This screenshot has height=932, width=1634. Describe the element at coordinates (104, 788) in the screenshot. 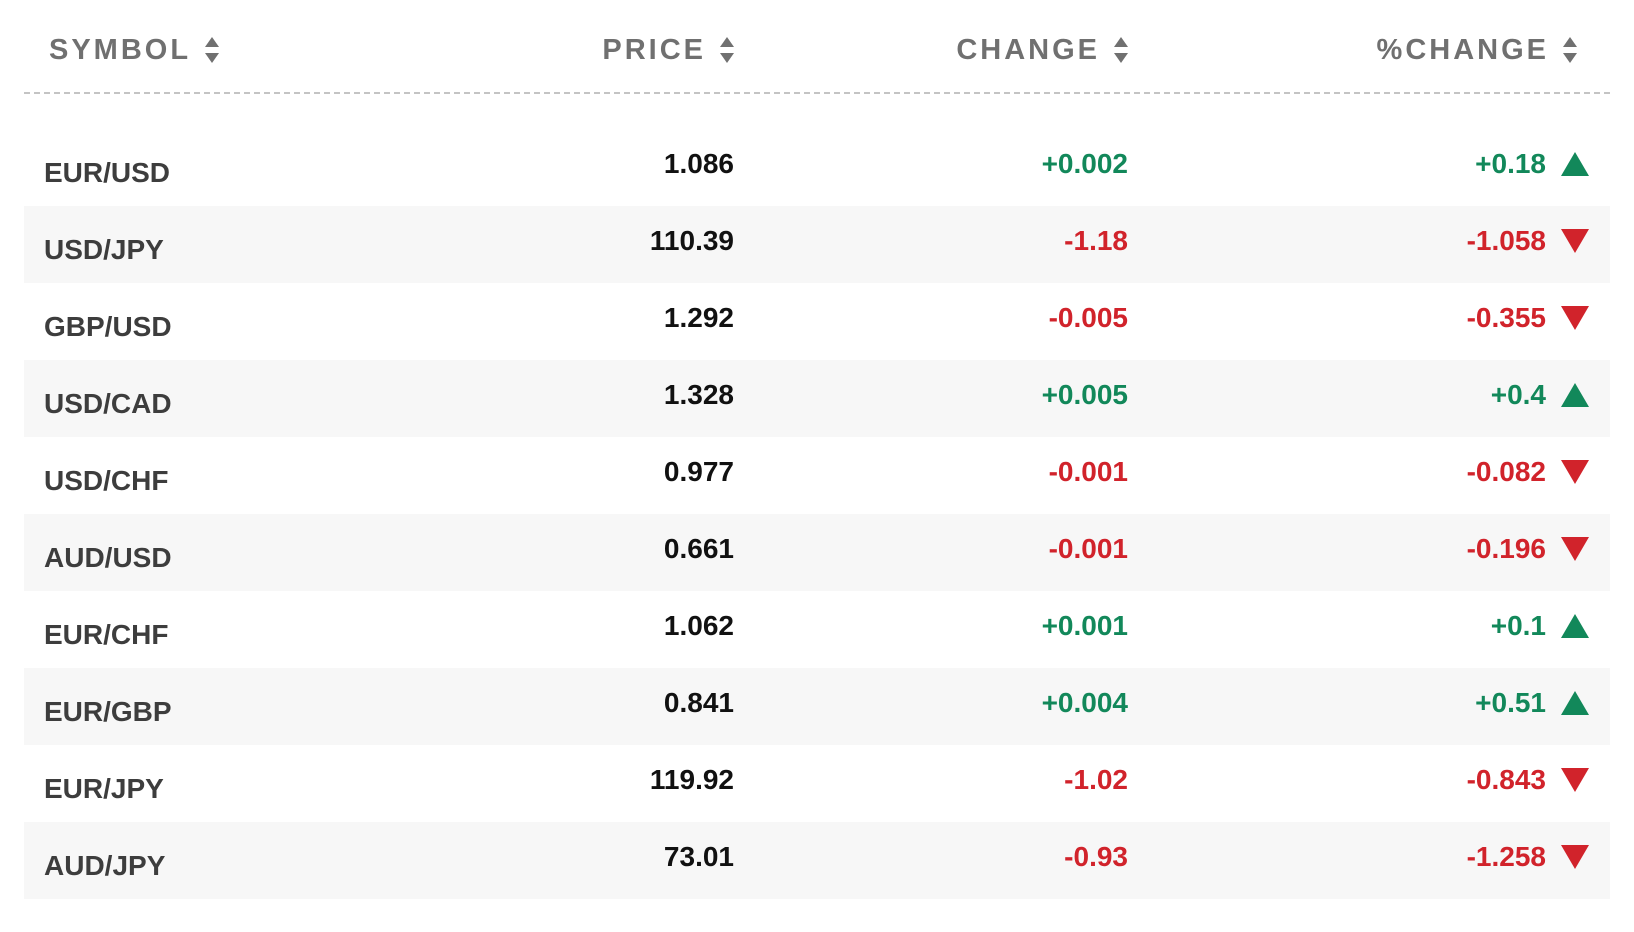

I see `symbol-cell: EUR/JPY` at that location.